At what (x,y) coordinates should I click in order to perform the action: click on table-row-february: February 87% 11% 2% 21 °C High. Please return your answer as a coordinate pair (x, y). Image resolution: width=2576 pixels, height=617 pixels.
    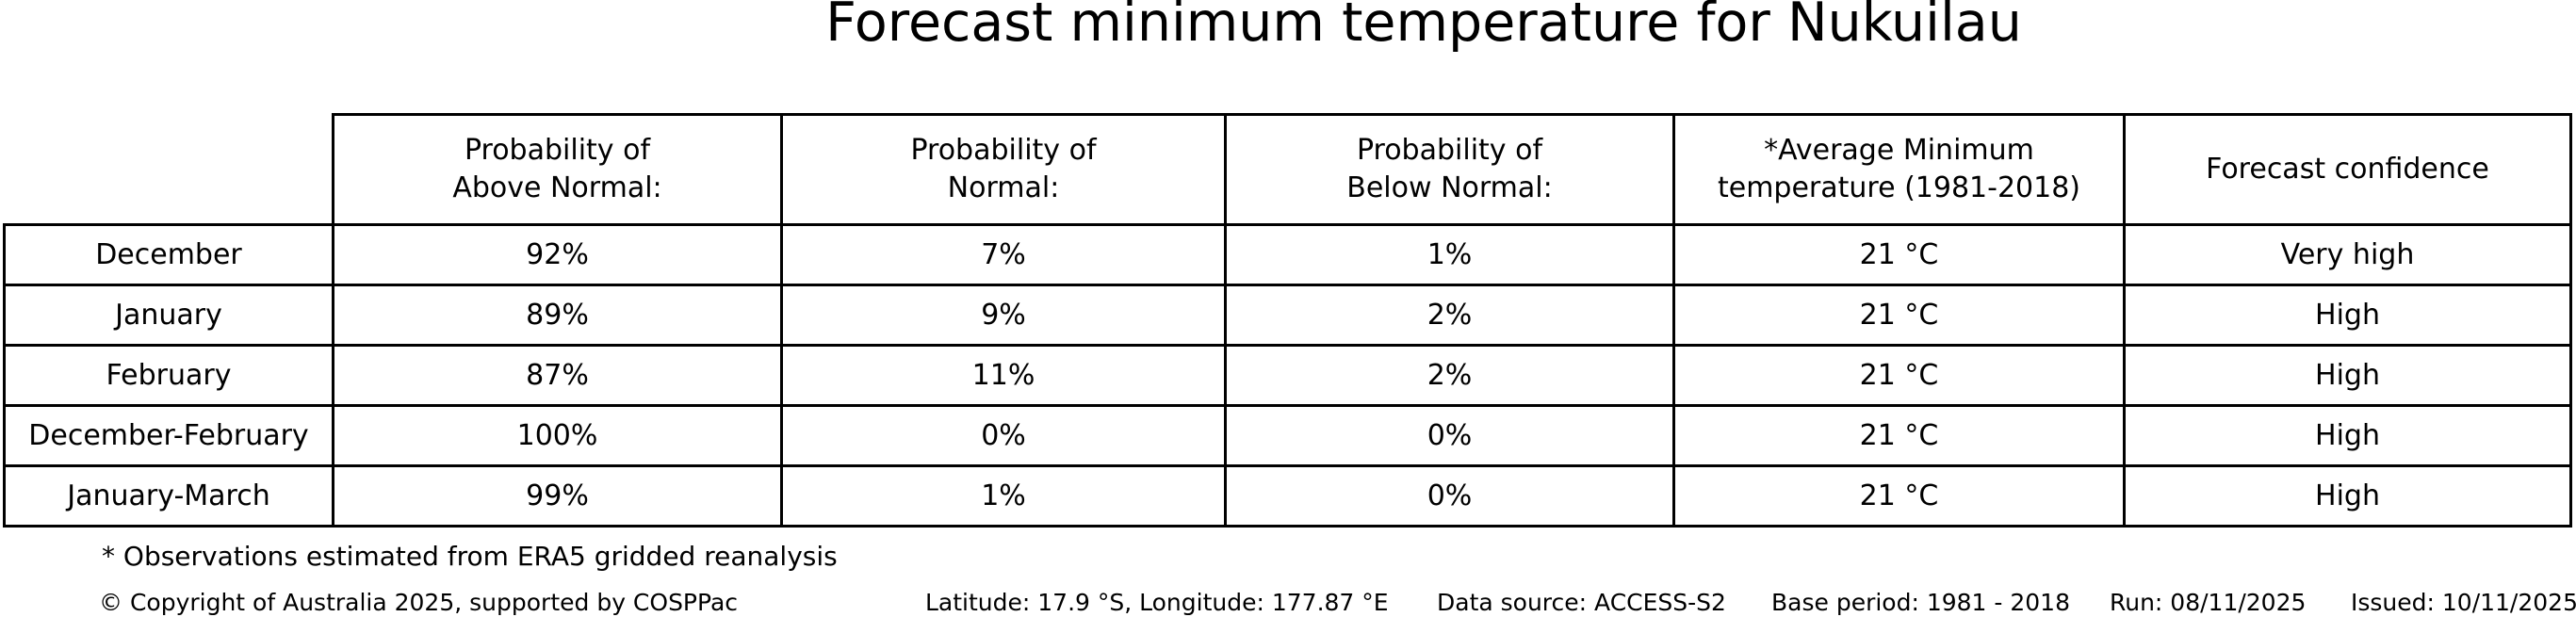
    Looking at the image, I should click on (1287, 375).